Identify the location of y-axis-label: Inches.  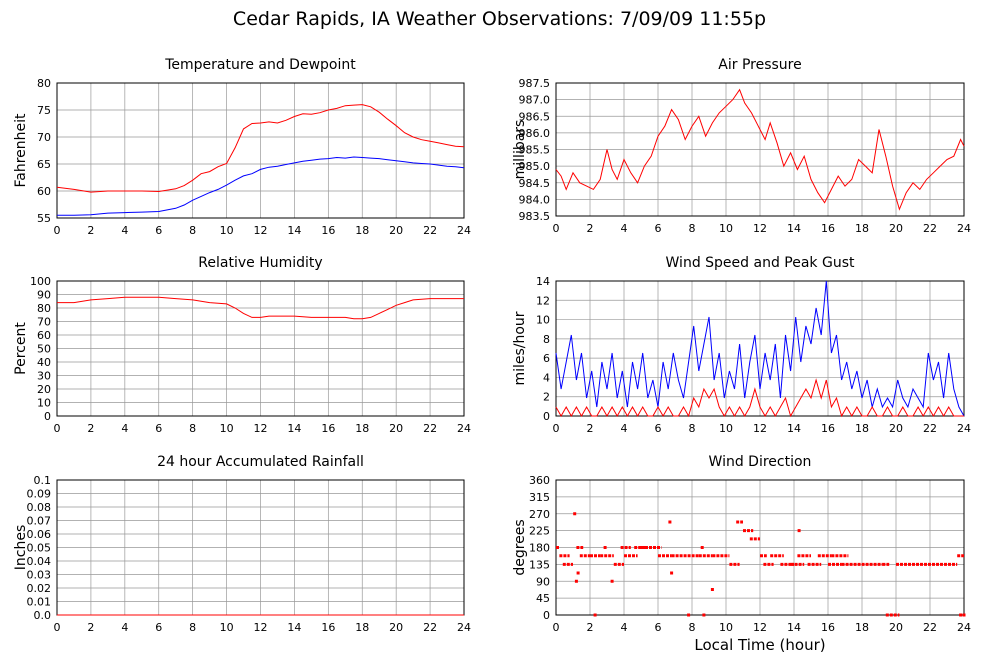
(21, 547).